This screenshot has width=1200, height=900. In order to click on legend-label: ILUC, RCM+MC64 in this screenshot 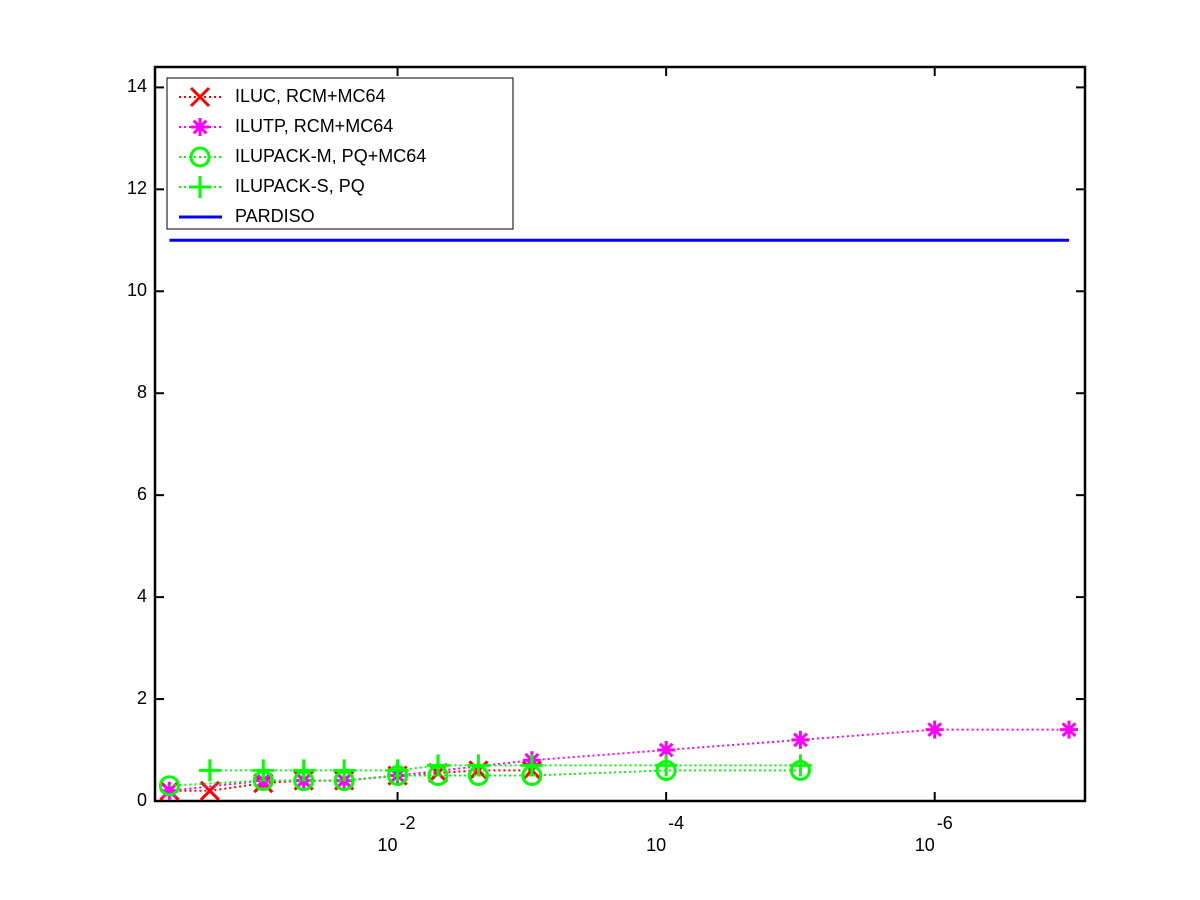, I will do `click(310, 96)`.